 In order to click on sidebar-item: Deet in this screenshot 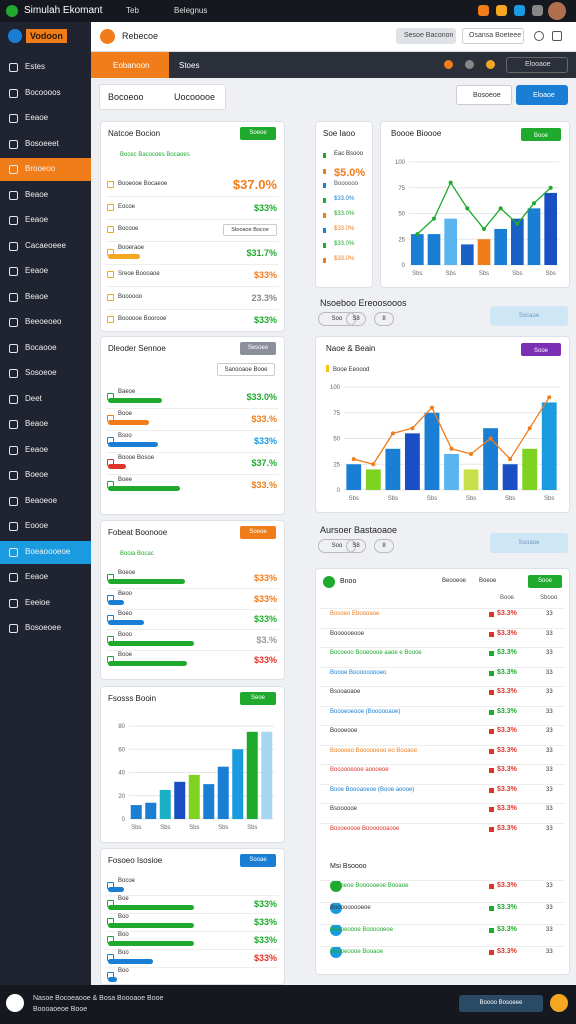, I will do `click(33, 398)`.